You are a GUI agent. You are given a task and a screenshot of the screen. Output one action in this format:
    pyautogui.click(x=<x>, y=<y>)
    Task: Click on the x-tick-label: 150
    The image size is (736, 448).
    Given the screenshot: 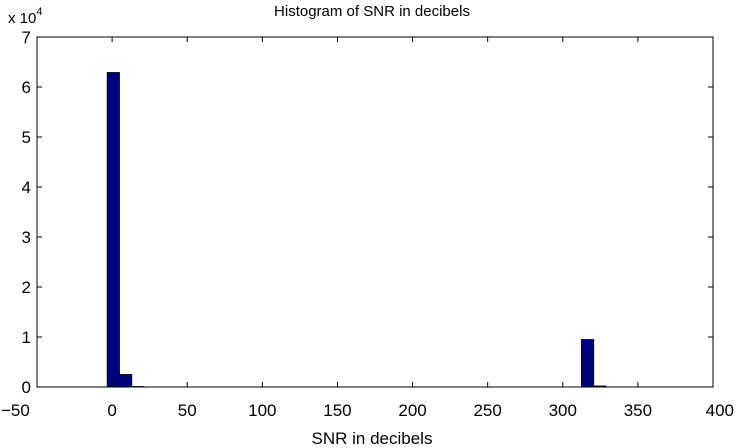 What is the action you would take?
    pyautogui.click(x=337, y=410)
    